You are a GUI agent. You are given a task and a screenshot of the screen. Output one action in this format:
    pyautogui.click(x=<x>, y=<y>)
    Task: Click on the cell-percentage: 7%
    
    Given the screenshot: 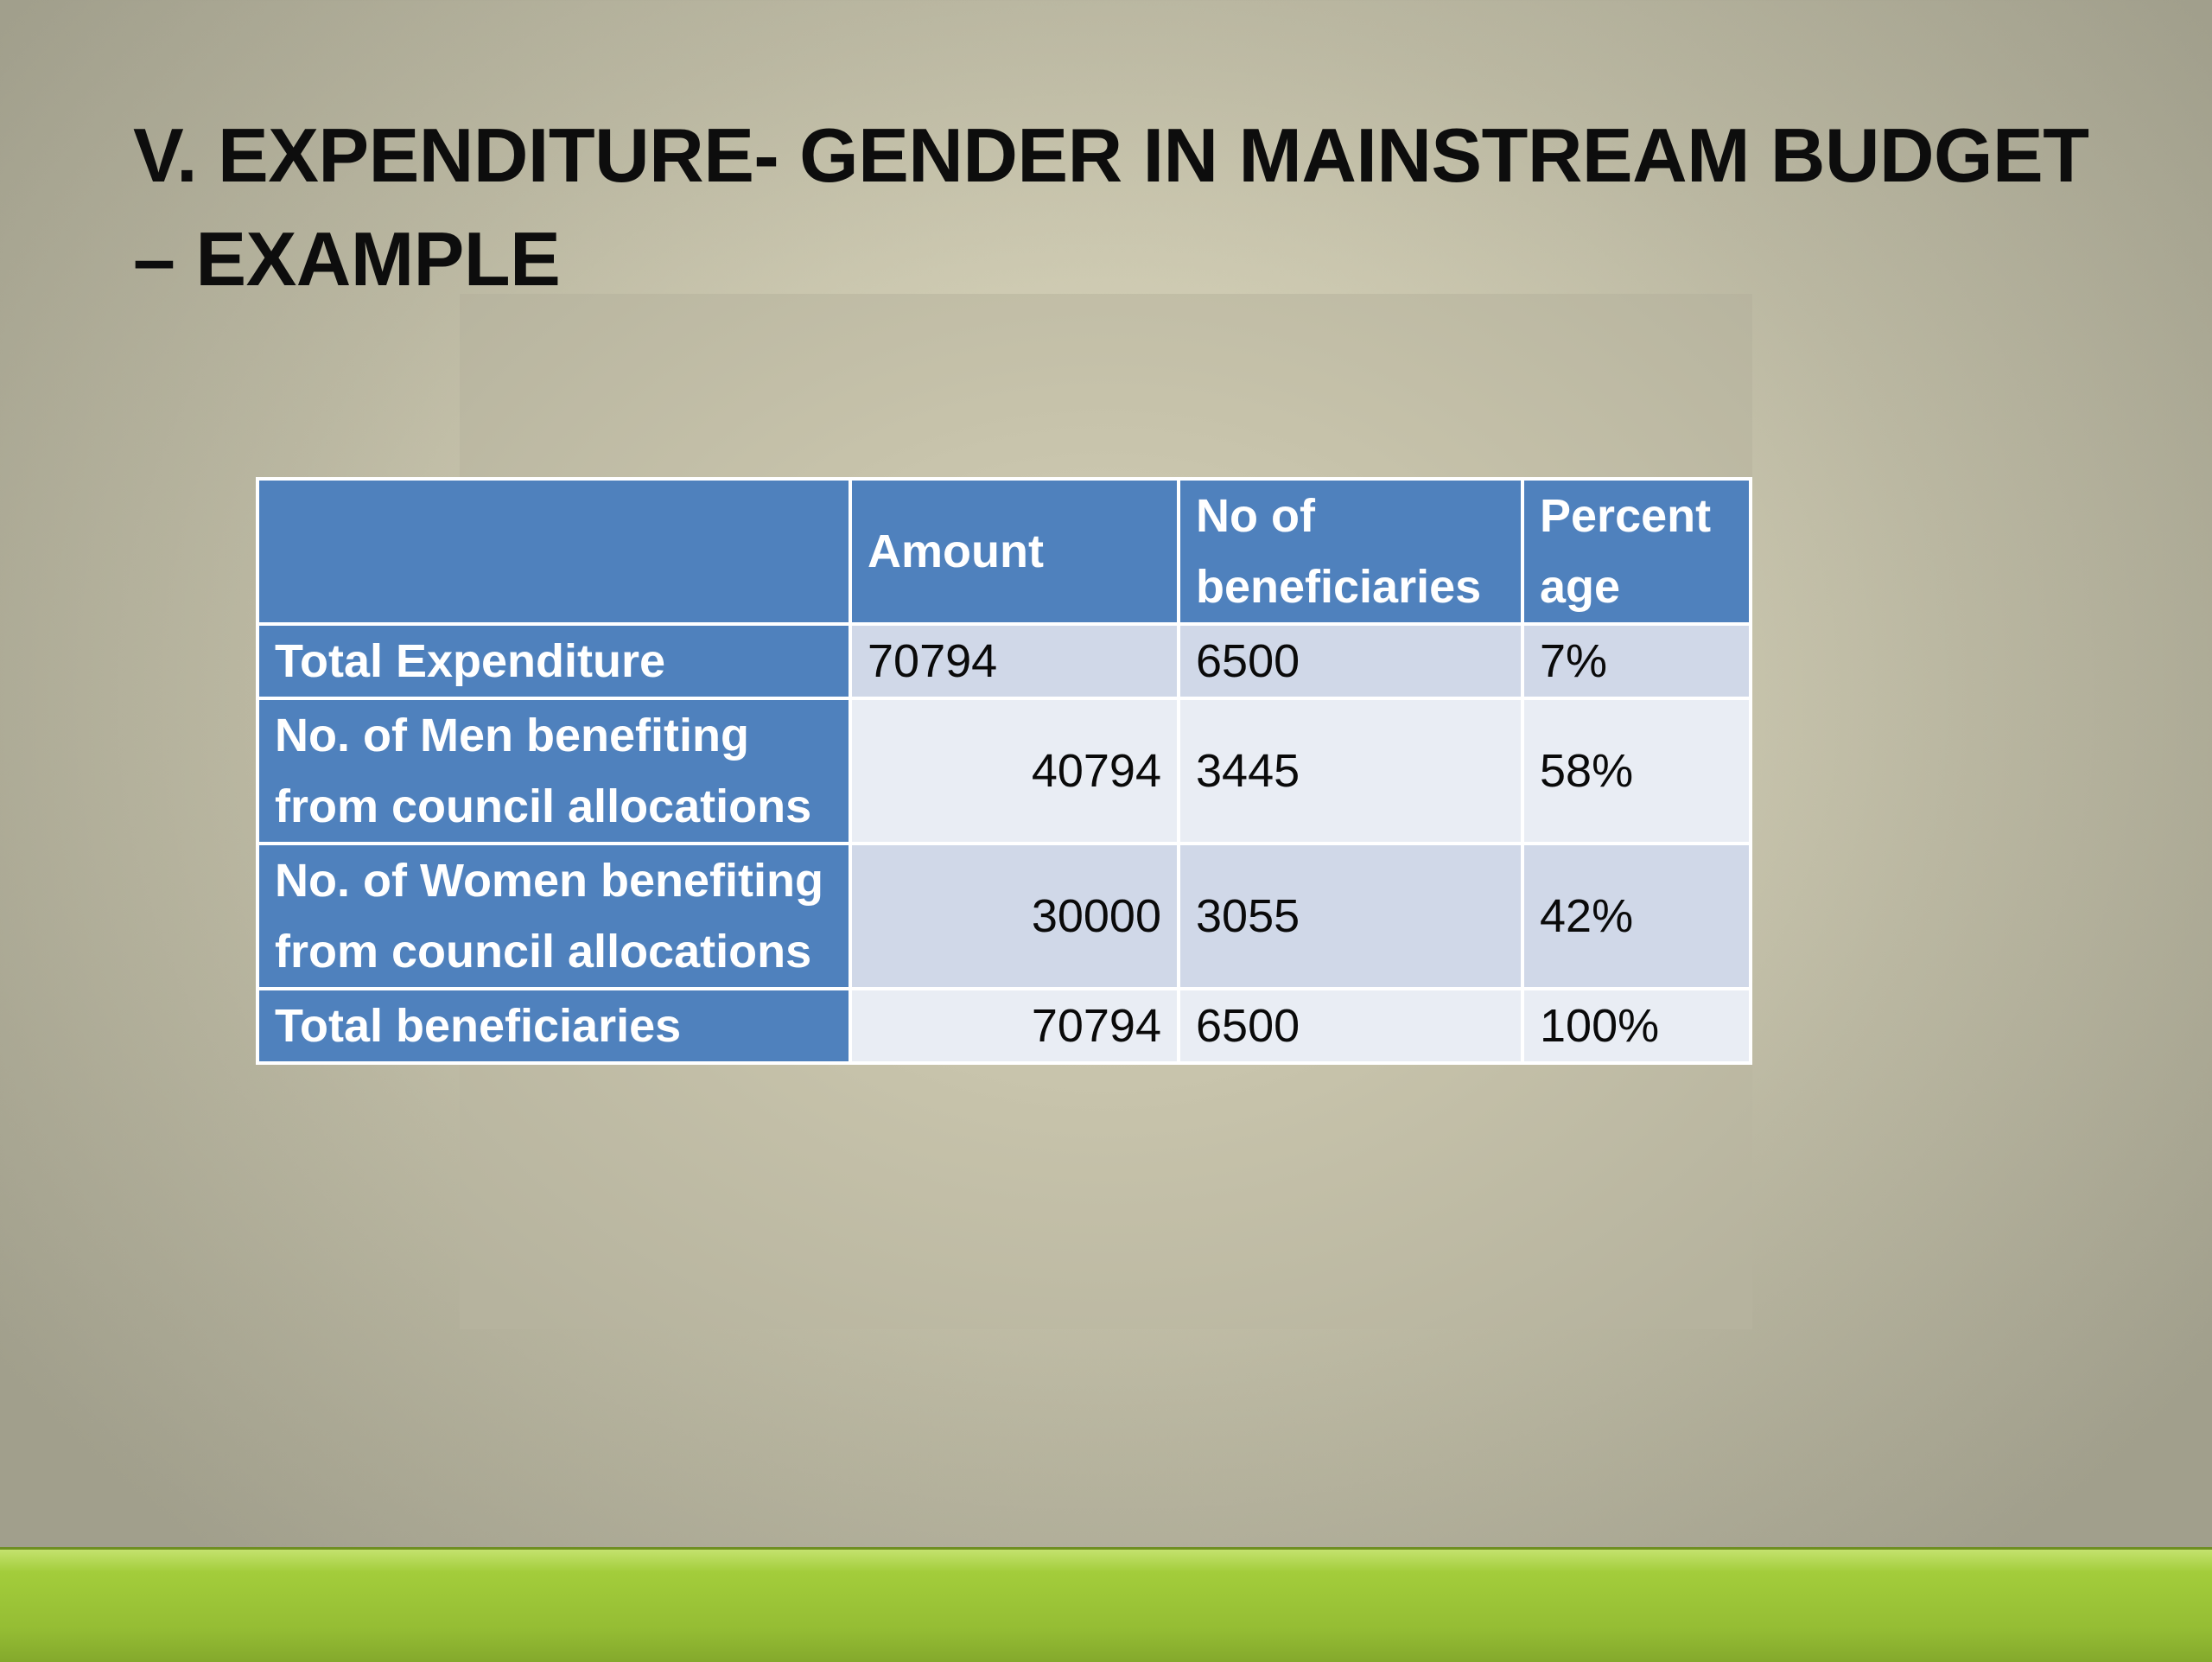 What is the action you would take?
    pyautogui.click(x=1636, y=661)
    